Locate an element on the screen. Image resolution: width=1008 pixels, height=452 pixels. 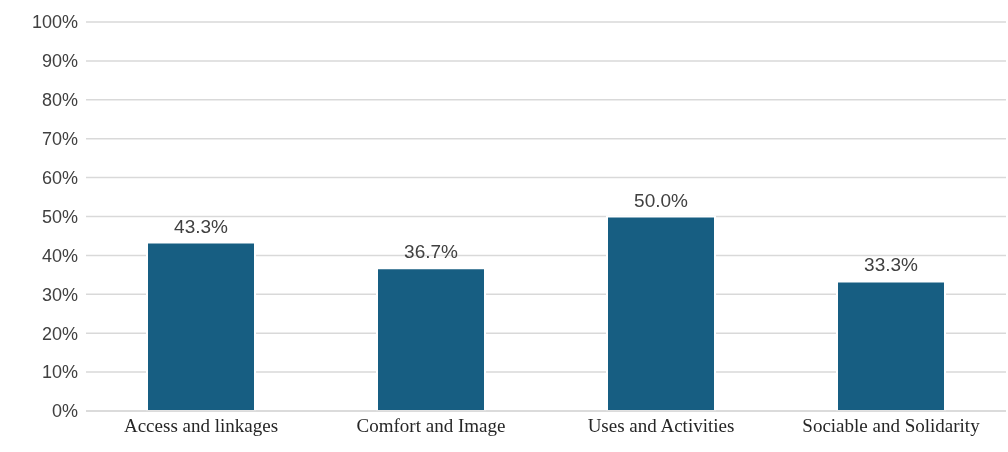
data-label: 43.3% is located at coordinates (201, 226).